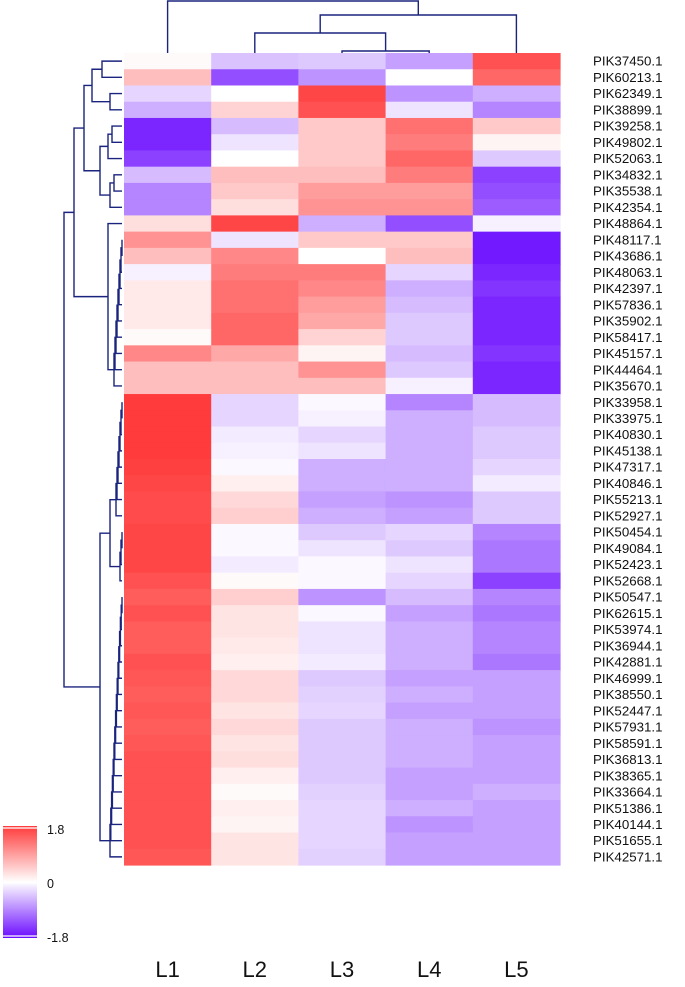  I want to click on row-label: PIK52423.1, so click(628, 564).